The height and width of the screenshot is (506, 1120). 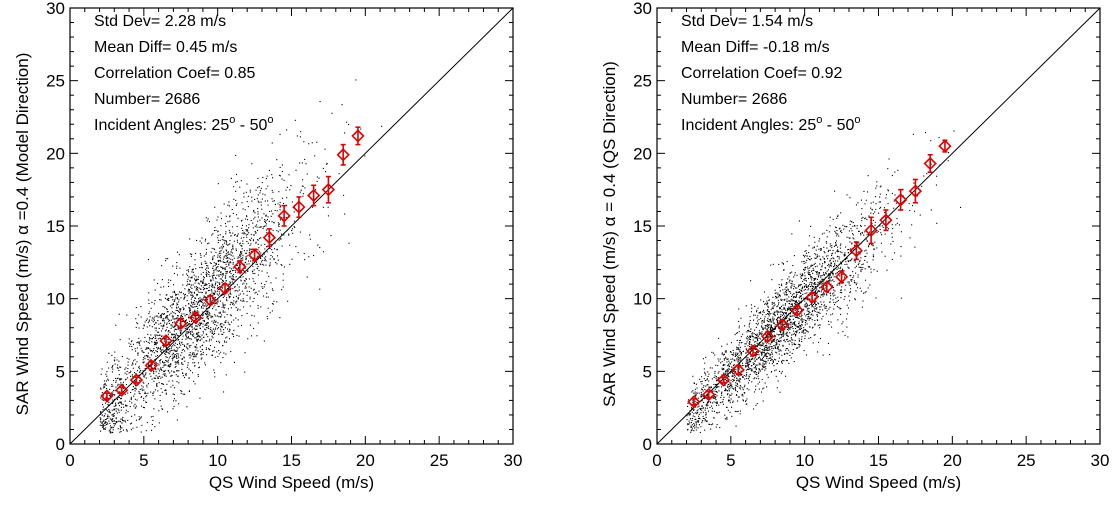 I want to click on mean-marker, so click(x=284, y=216).